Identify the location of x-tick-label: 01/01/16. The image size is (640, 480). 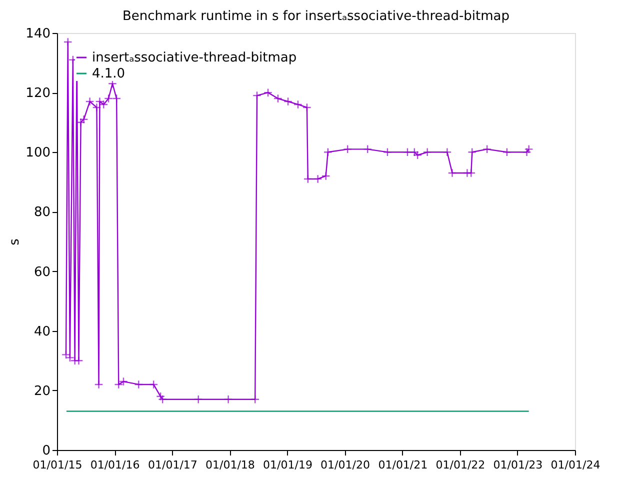
(115, 465).